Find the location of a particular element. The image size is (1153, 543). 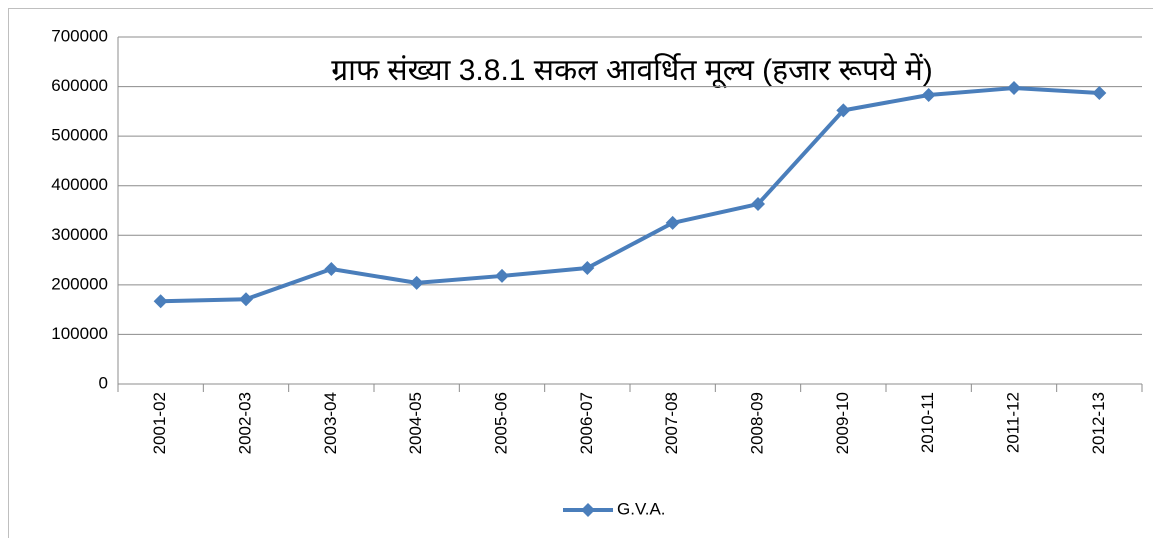

y-tick-label: 400000 is located at coordinates (79, 184).